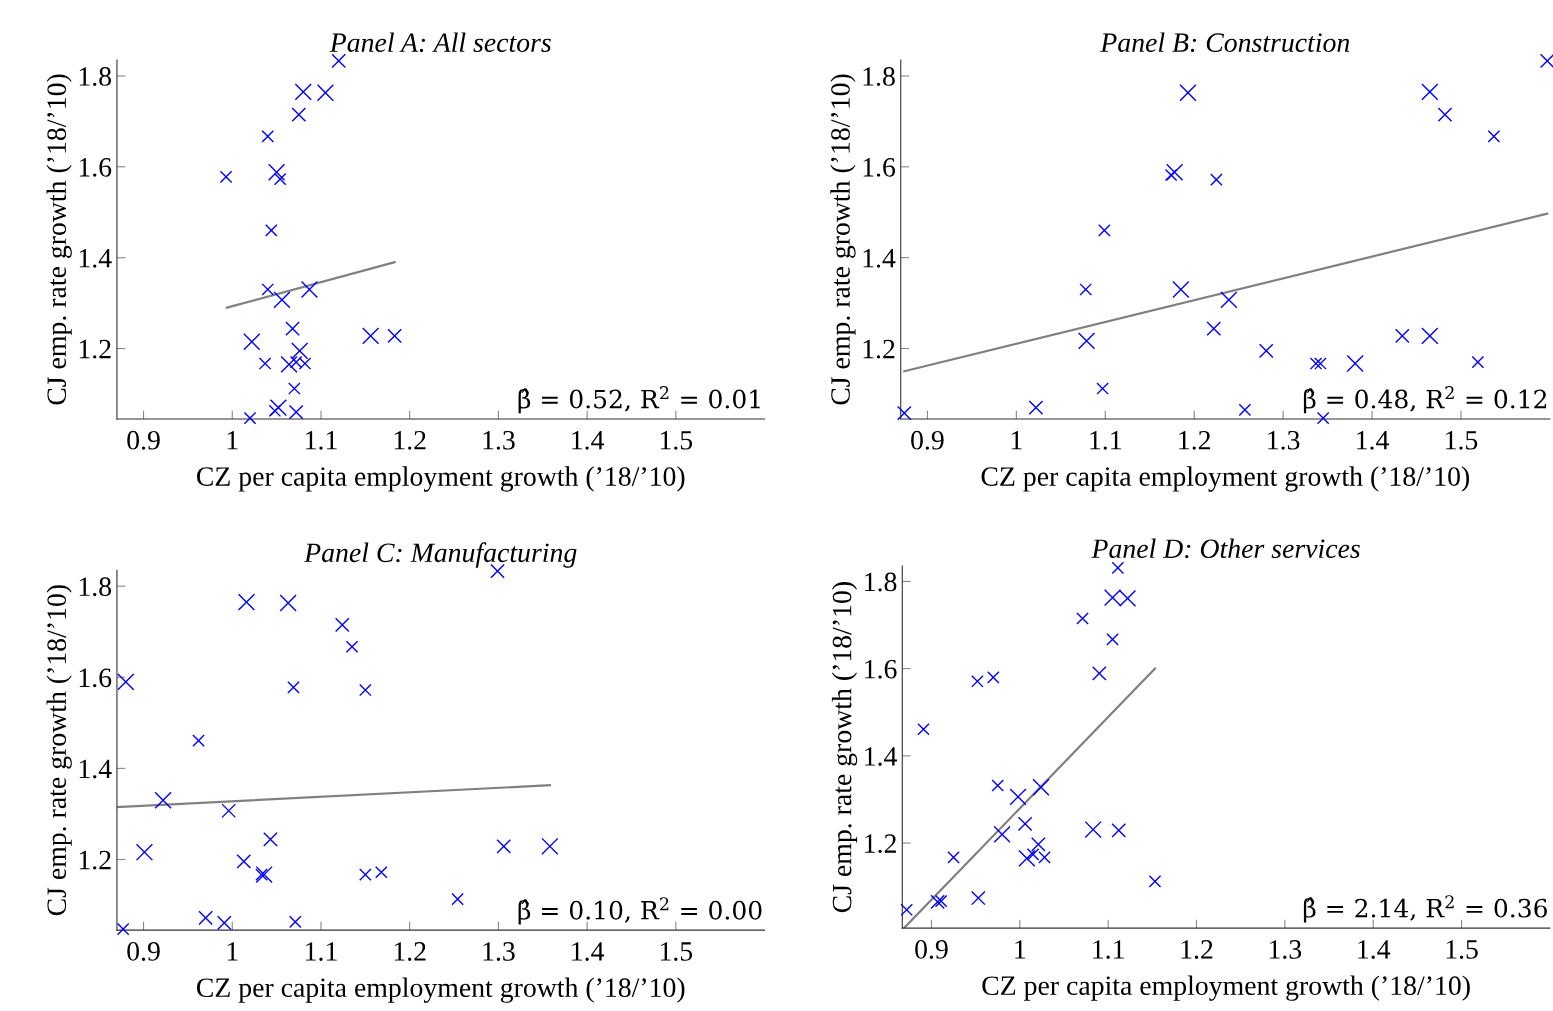 This screenshot has height=1011, width=1553. What do you see at coordinates (640, 911) in the screenshot?
I see `annotation: β̂ = 0.10, R$^{2}$ = 0.00` at bounding box center [640, 911].